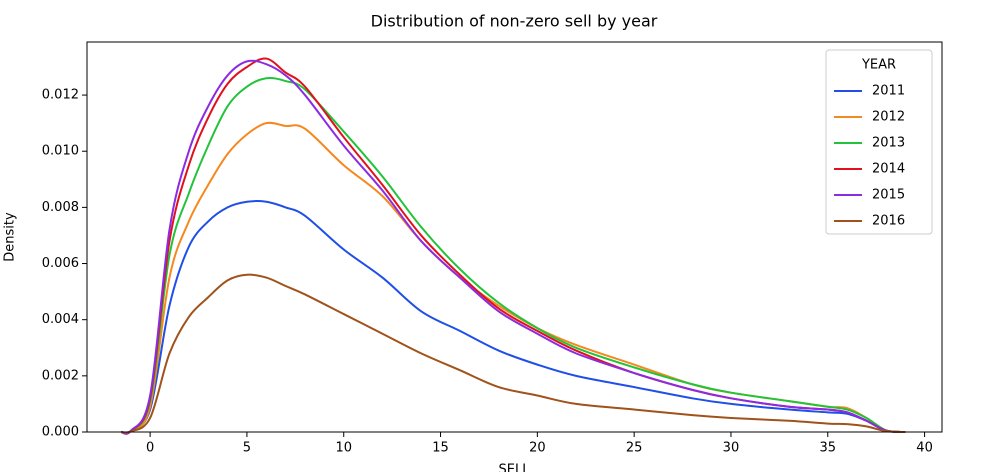 The height and width of the screenshot is (472, 991). What do you see at coordinates (60, 319) in the screenshot?
I see `y-tick-label: 0.004` at bounding box center [60, 319].